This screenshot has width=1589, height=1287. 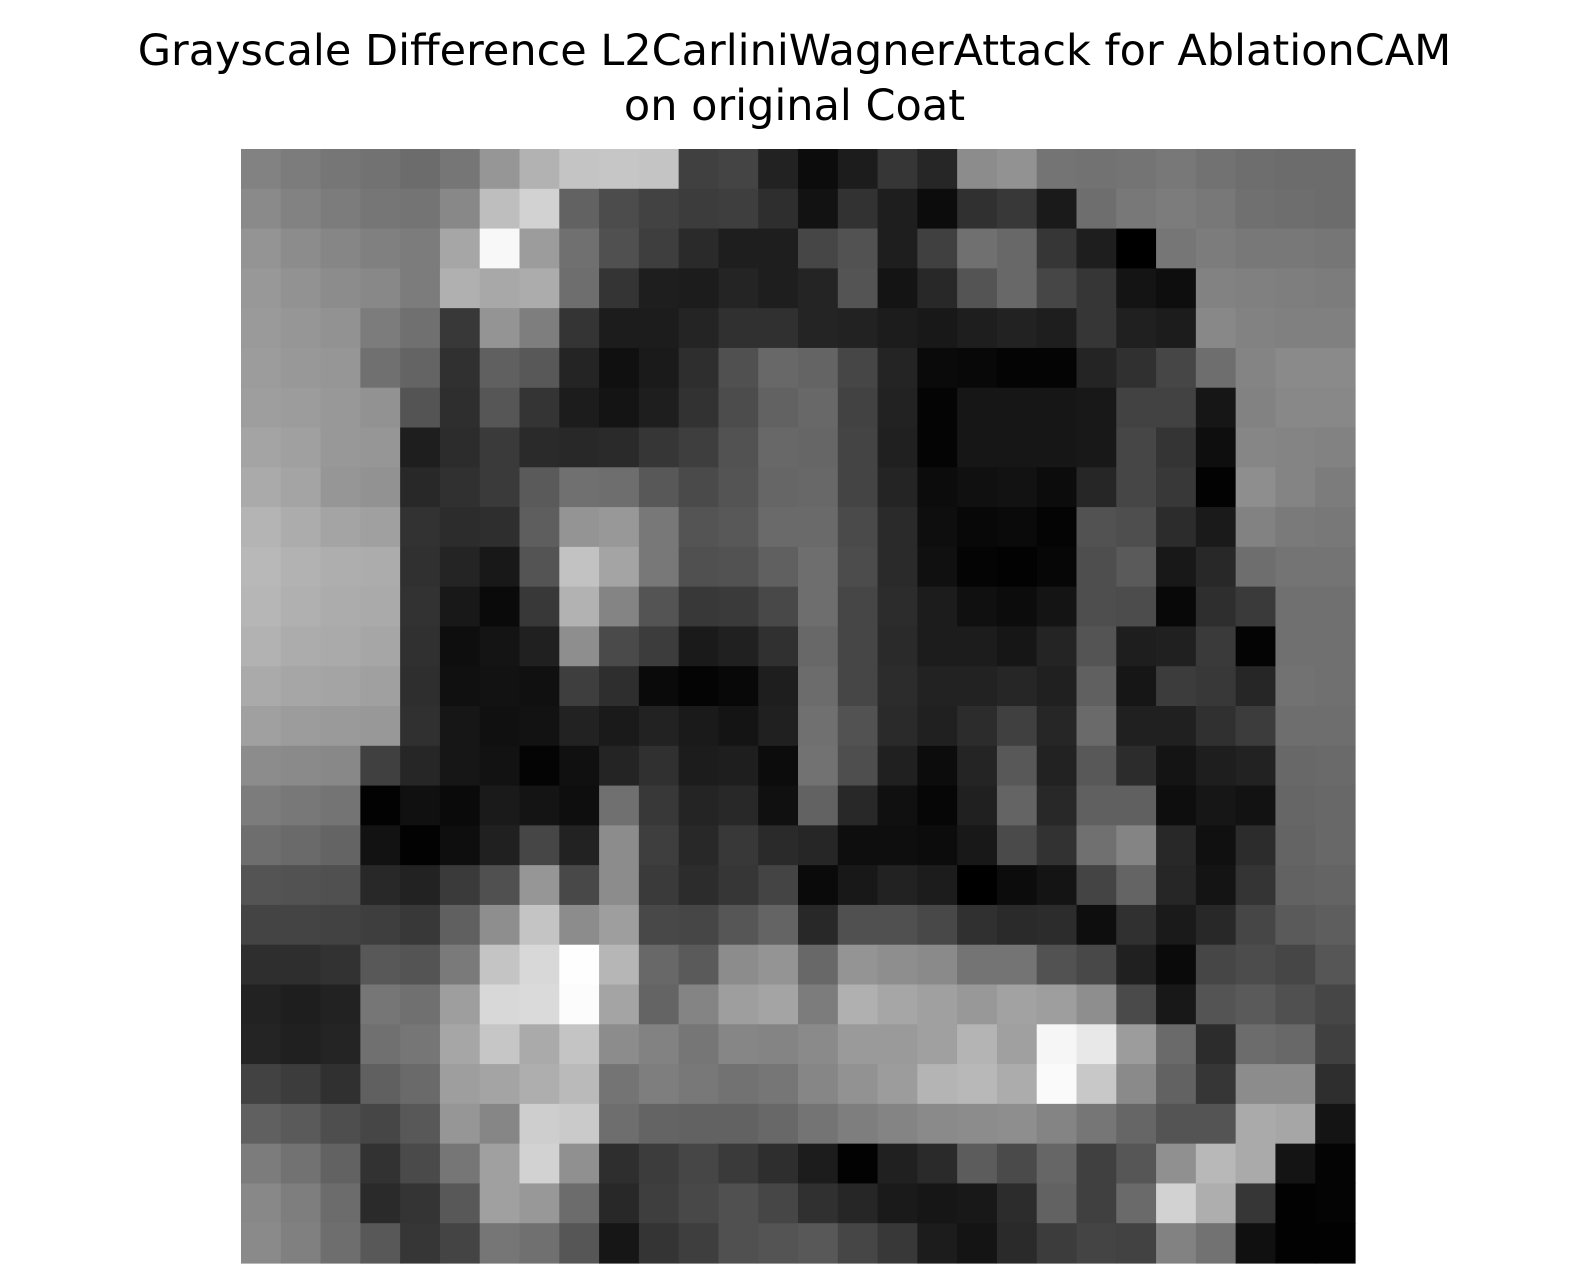 I want to click on heatmap-cell-r12-c10, so click(x=659, y=646).